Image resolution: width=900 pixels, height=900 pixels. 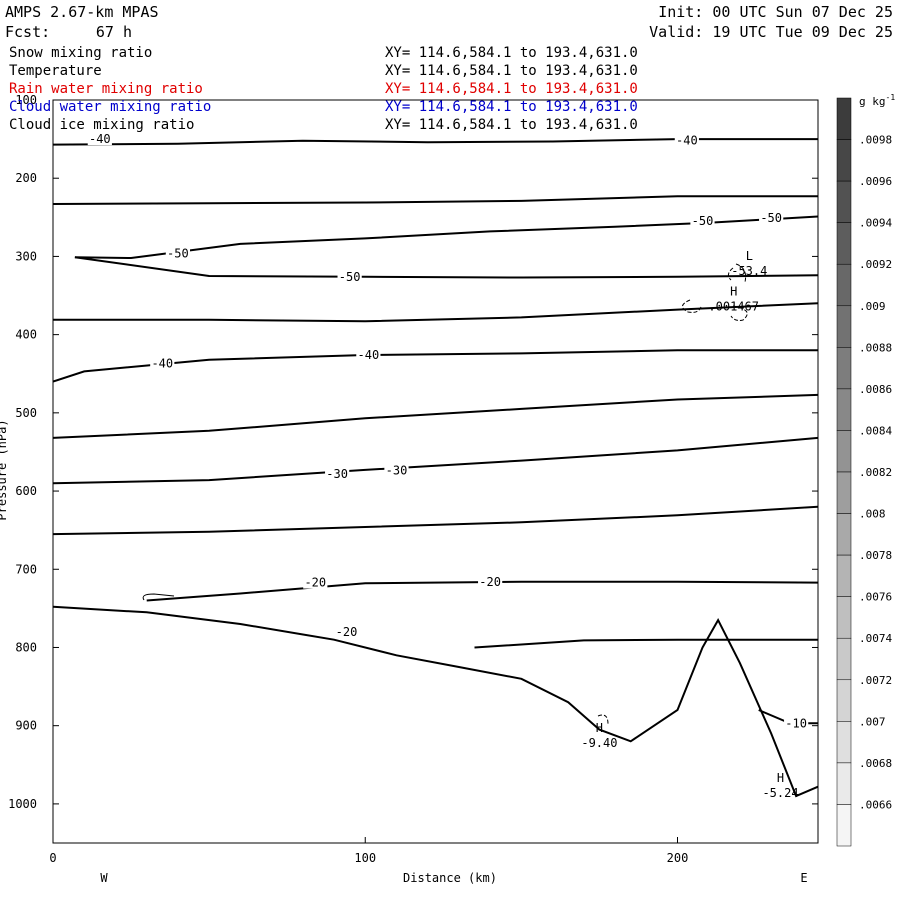 I want to click on init-time: Init: 00 UTC Sun 07 Dec 25, so click(x=775, y=12).